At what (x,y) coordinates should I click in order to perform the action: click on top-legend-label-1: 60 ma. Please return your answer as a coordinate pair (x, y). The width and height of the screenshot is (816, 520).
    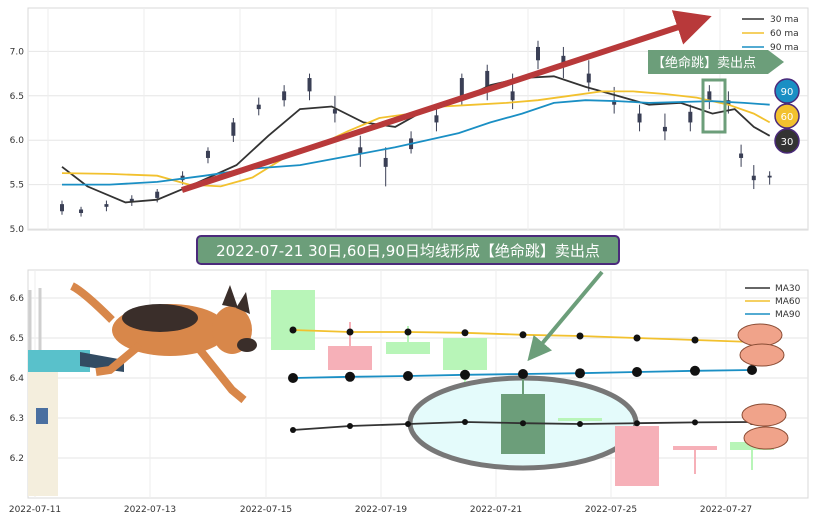
    Looking at the image, I should click on (784, 34).